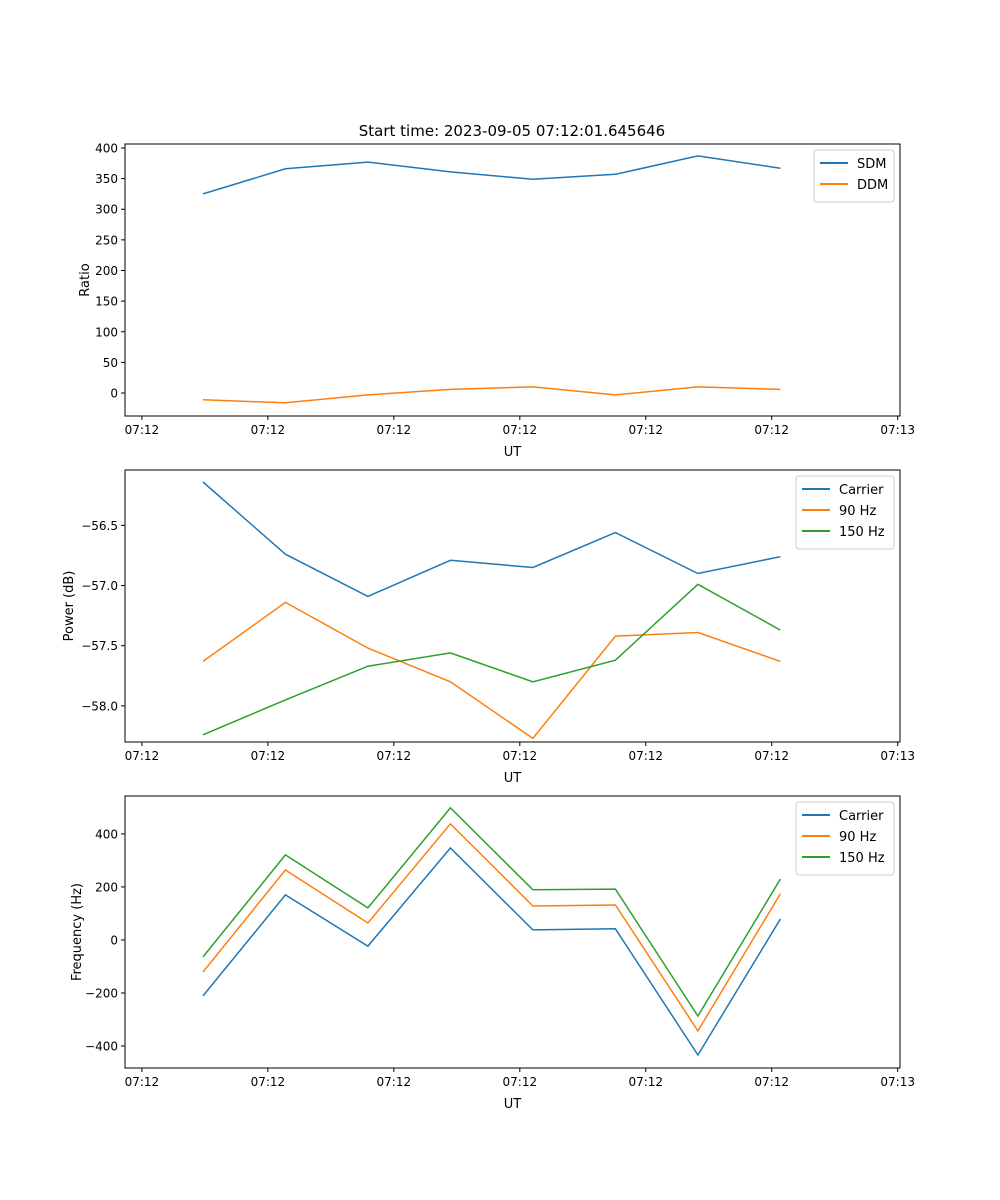 Image resolution: width=1000 pixels, height=1200 pixels. Describe the element at coordinates (85, 279) in the screenshot. I see `y-axis-label: Ratio` at that location.